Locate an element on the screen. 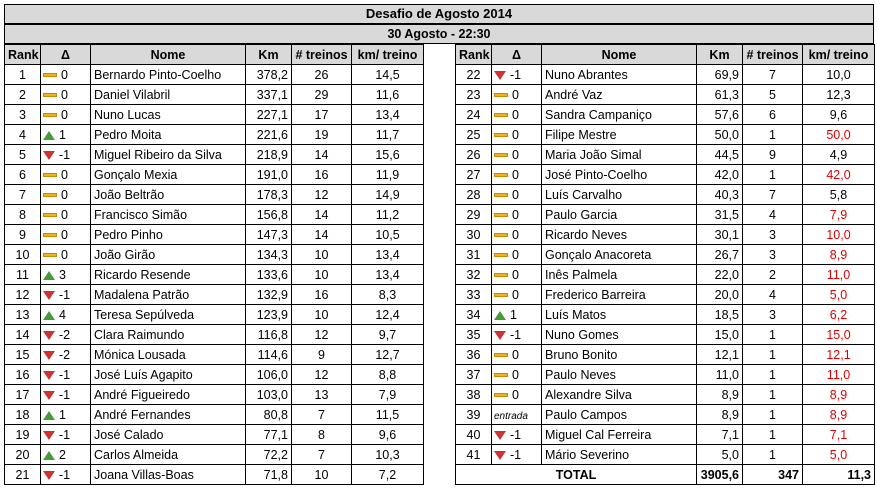 The height and width of the screenshot is (488, 877). runner-name: Maria João Simal is located at coordinates (619, 154).